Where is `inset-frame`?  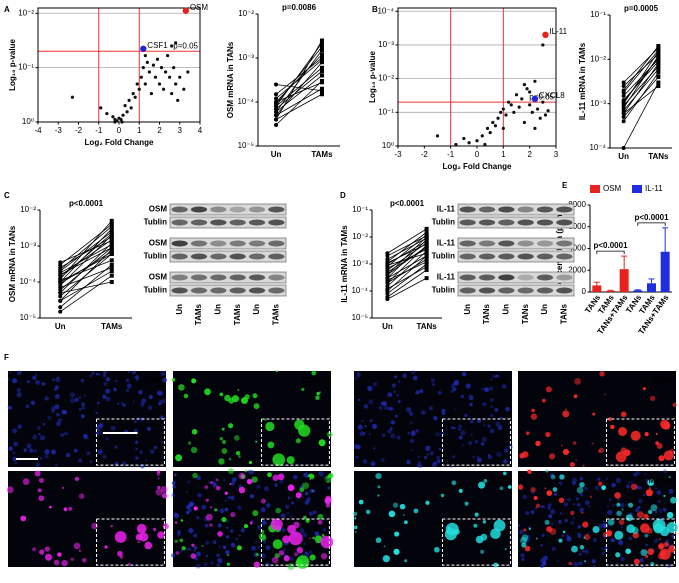 inset-frame is located at coordinates (130, 442).